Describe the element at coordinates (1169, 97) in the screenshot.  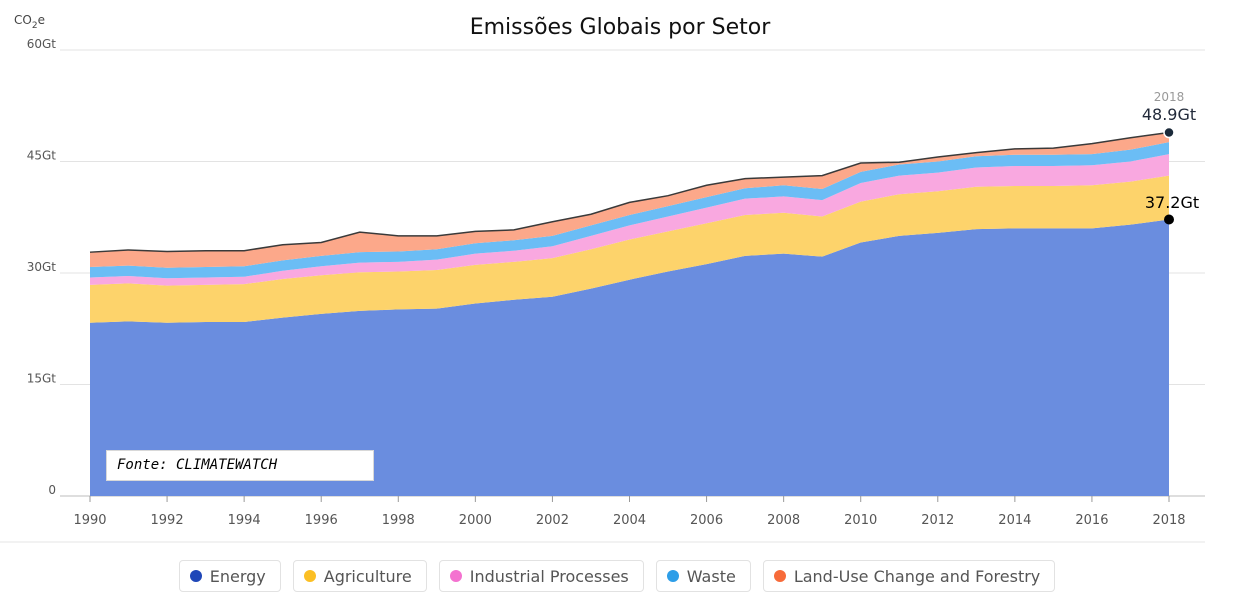
I see `total-year-label: 2018` at that location.